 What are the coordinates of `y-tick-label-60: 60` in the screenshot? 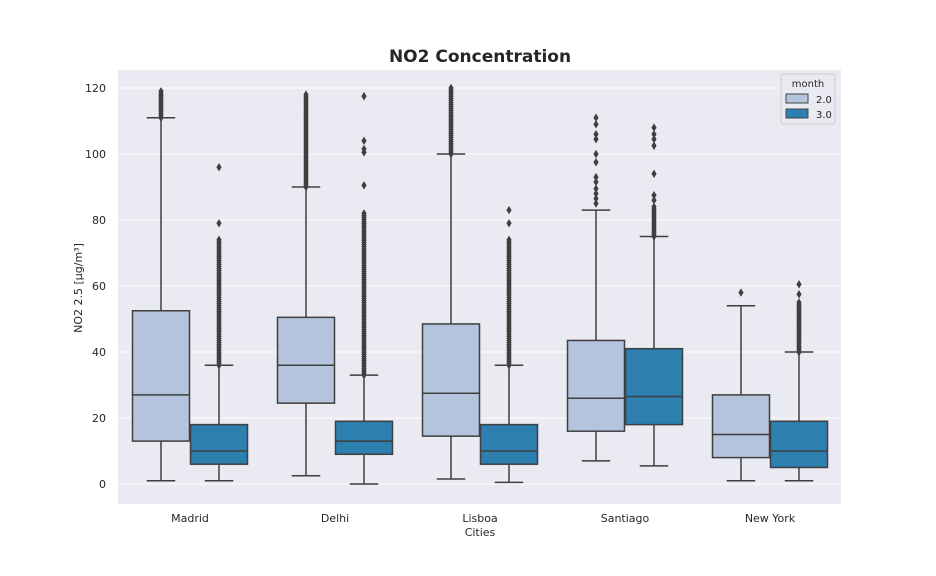 It's located at (99, 286).